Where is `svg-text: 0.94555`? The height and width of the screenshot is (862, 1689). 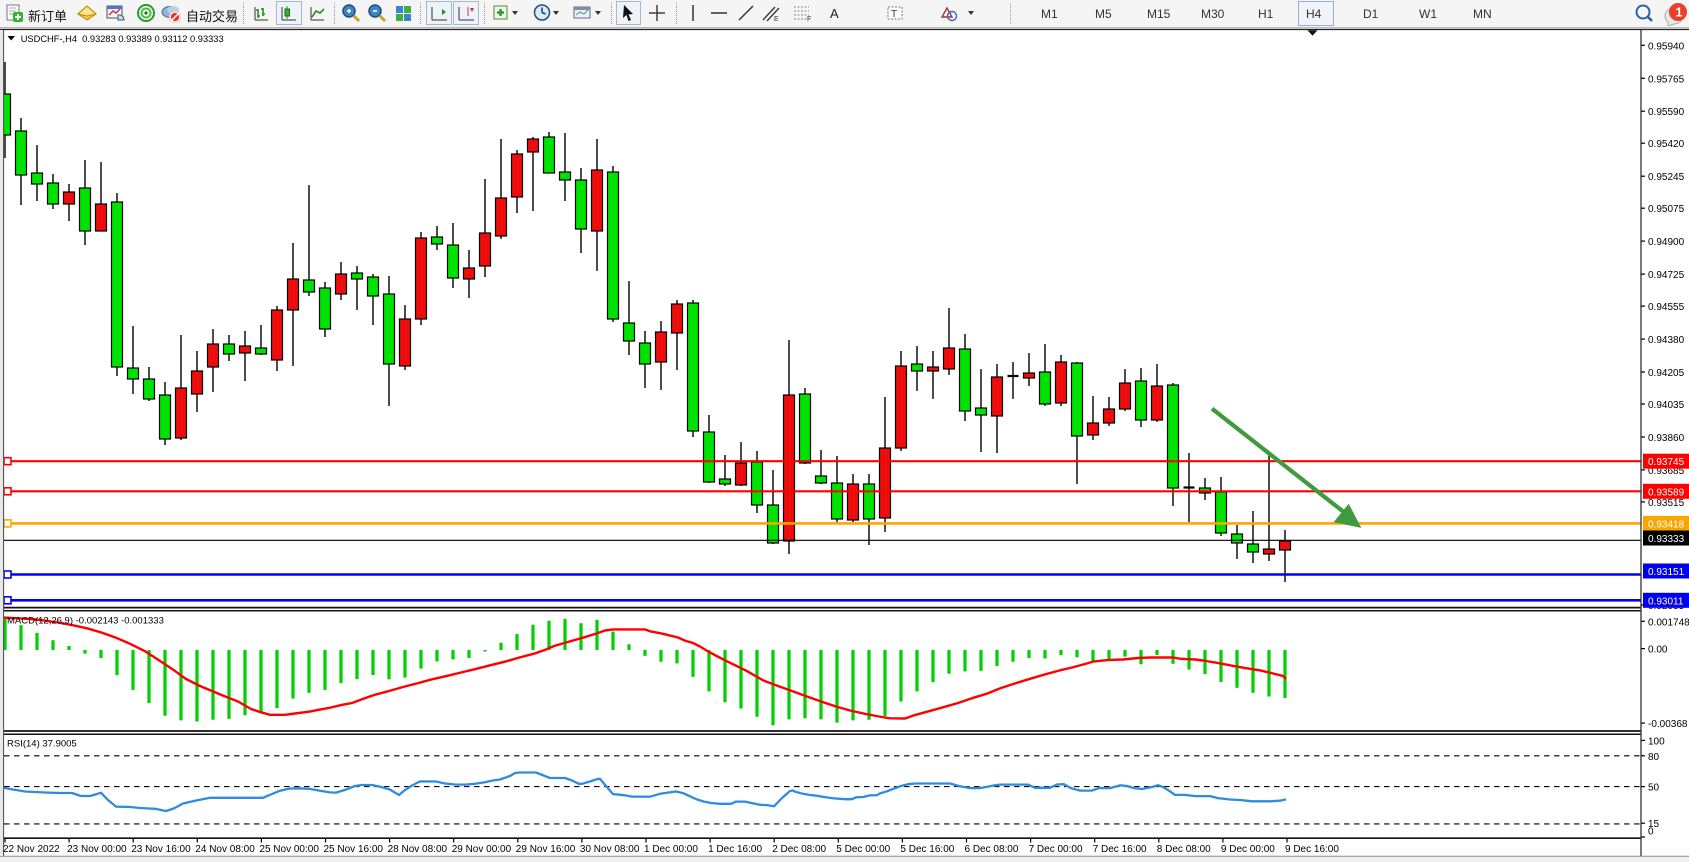
svg-text: 0.94555 is located at coordinates (1666, 307).